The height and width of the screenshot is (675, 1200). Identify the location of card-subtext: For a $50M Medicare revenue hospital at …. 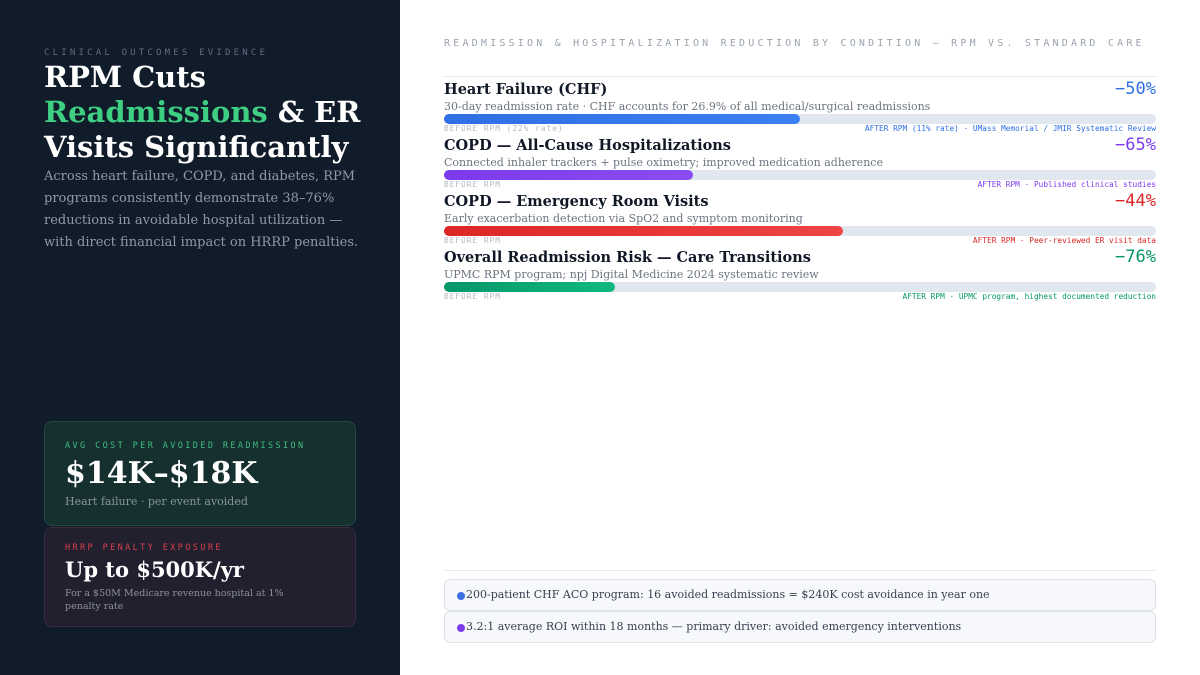
(174, 600).